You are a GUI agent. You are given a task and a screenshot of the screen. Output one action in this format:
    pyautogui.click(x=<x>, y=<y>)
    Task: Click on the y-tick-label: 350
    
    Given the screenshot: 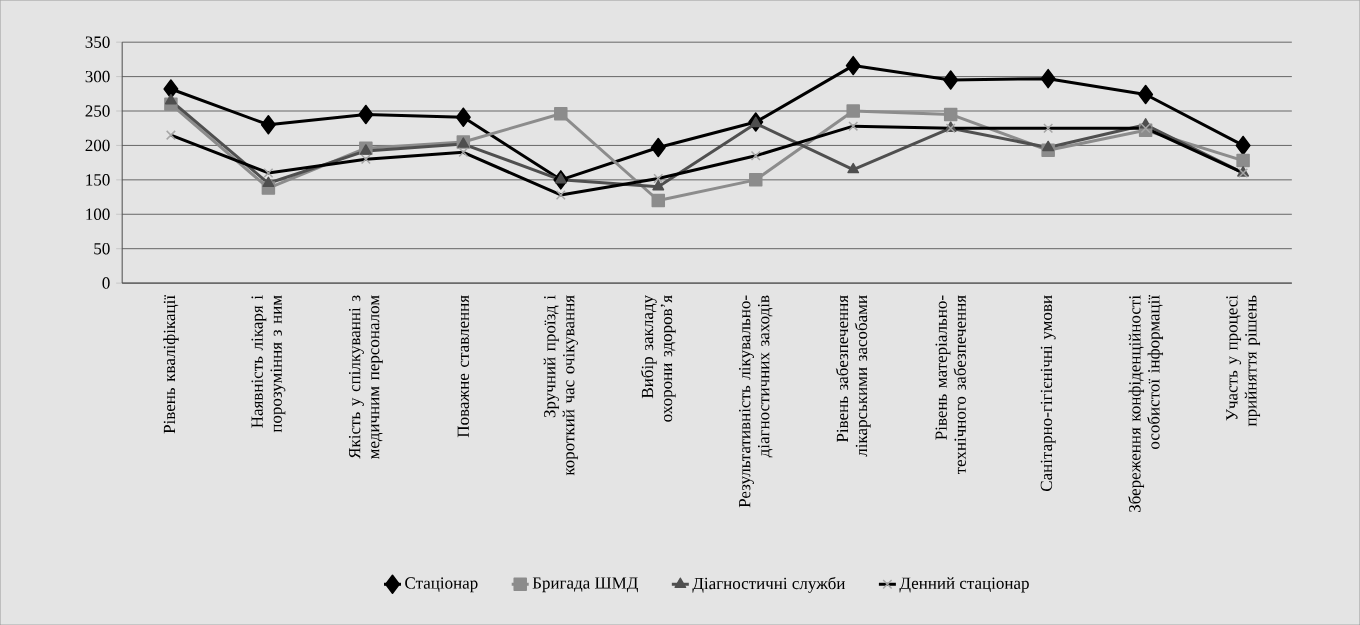 What is the action you would take?
    pyautogui.click(x=97, y=42)
    